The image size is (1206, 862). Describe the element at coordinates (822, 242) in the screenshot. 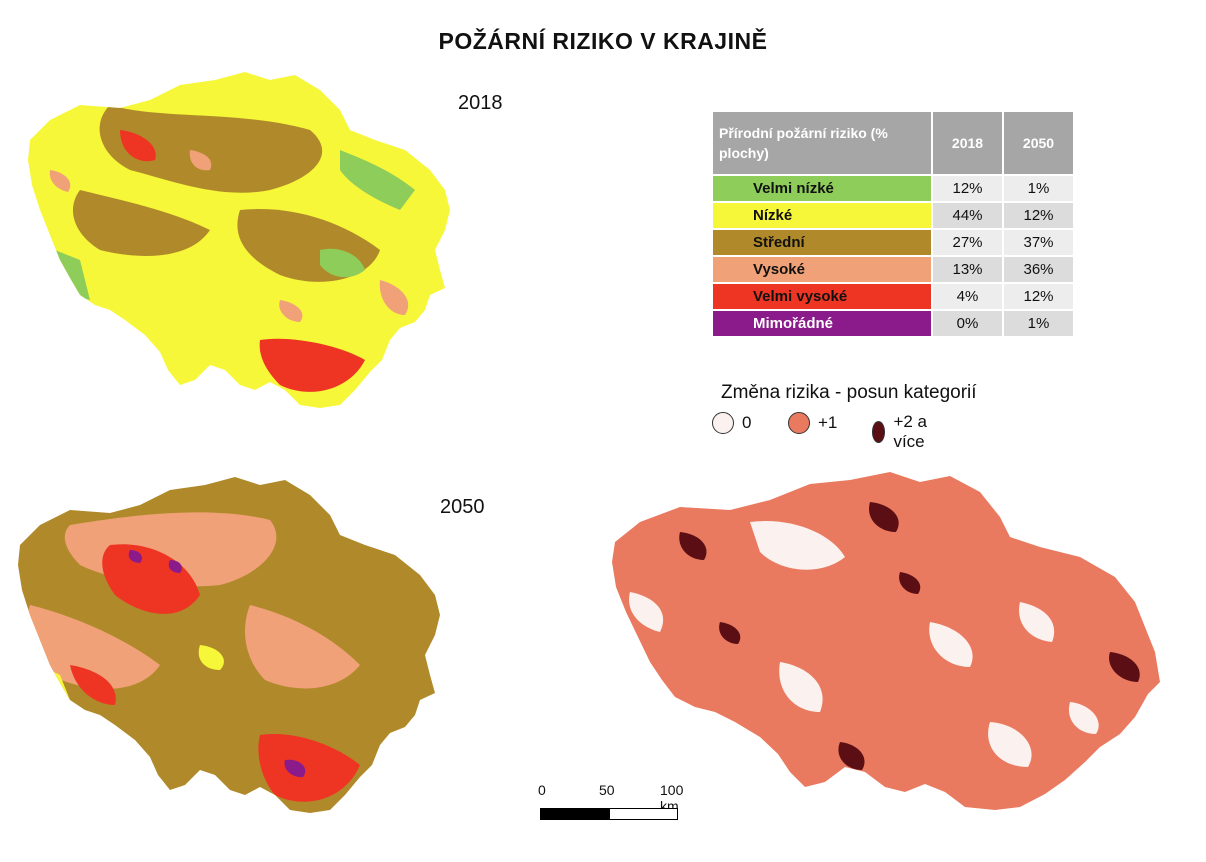

I see `category-label: Střední` at that location.